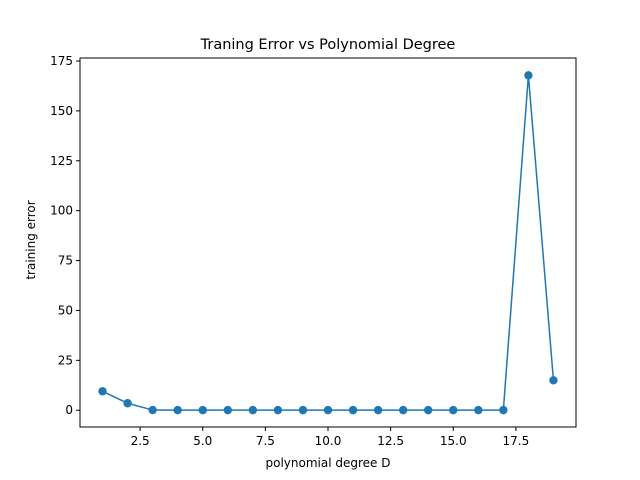 This screenshot has height=480, width=640. What do you see at coordinates (65, 360) in the screenshot?
I see `y-tick-label: 25` at bounding box center [65, 360].